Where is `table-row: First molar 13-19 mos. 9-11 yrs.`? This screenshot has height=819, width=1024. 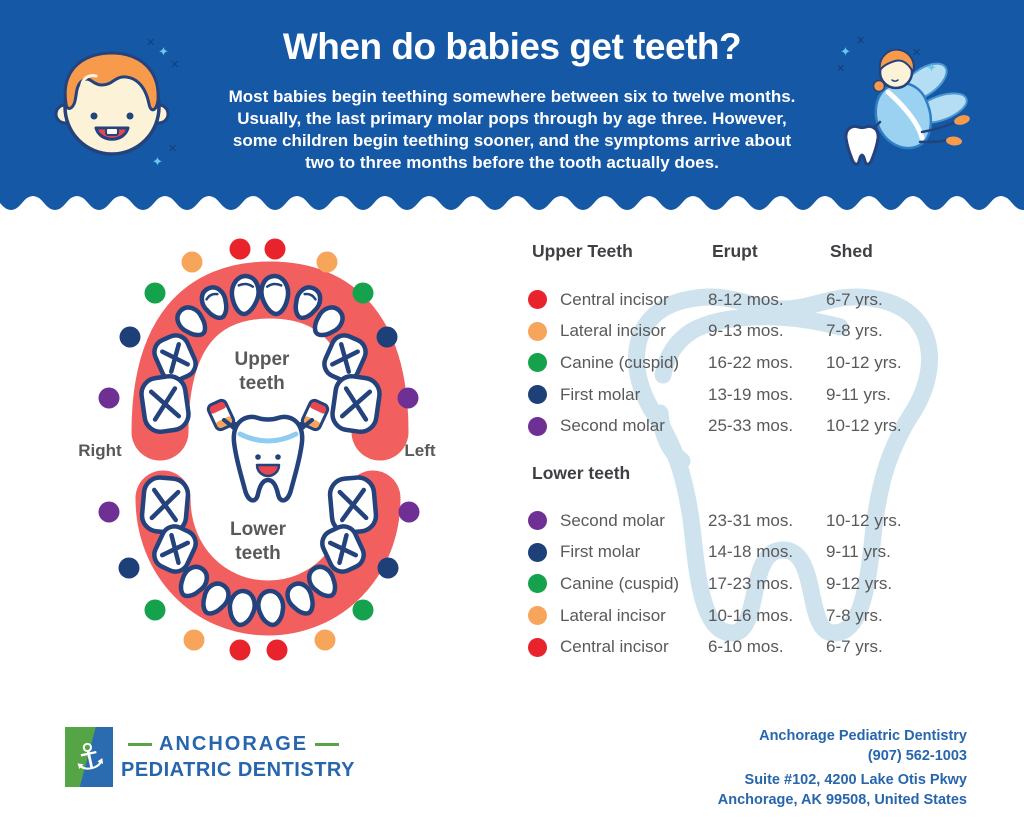
table-row: First molar 13-19 mos. 9-11 yrs. is located at coordinates (751, 395).